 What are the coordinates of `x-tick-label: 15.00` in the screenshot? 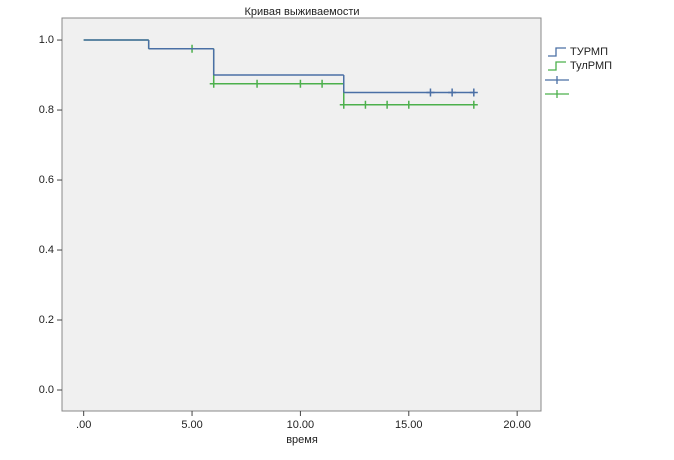 It's located at (409, 425).